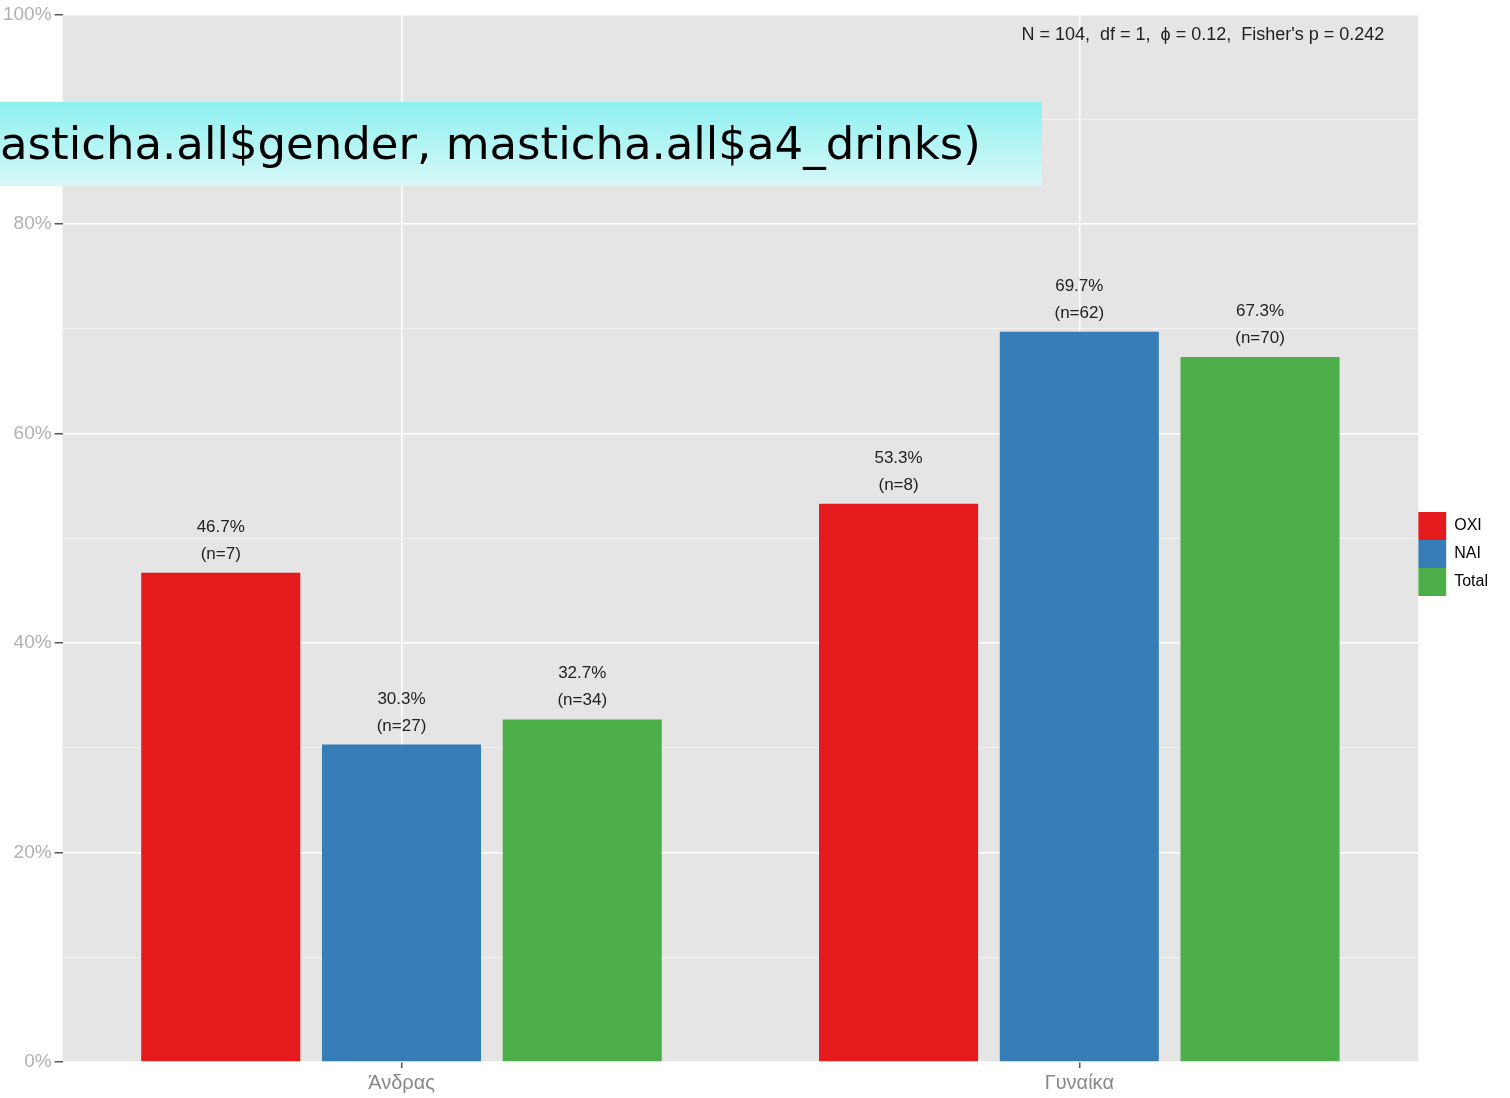  What do you see at coordinates (1467, 553) in the screenshot?
I see `legend-label: ΝΑΙ` at bounding box center [1467, 553].